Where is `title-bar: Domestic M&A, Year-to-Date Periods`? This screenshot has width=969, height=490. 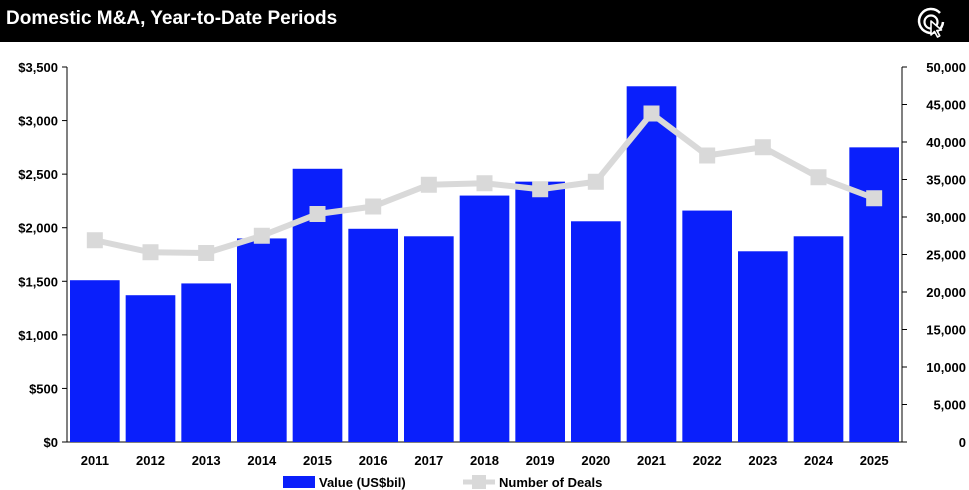 title-bar: Domestic M&A, Year-to-Date Periods is located at coordinates (484, 21).